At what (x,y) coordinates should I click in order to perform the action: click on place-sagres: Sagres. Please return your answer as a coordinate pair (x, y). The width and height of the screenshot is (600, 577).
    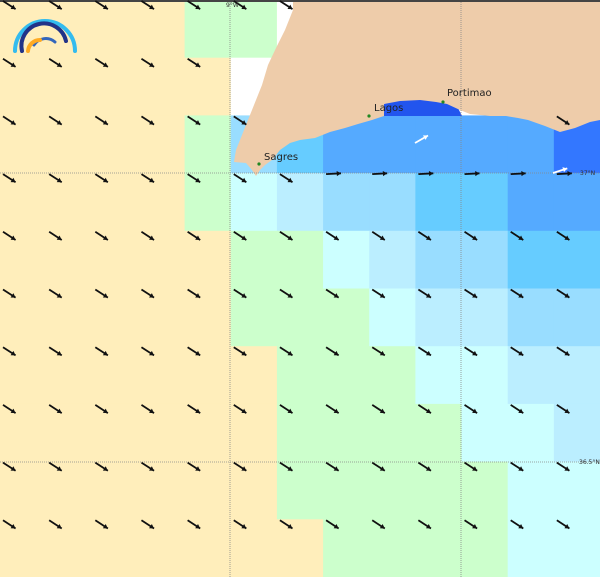
    Looking at the image, I should click on (277, 159).